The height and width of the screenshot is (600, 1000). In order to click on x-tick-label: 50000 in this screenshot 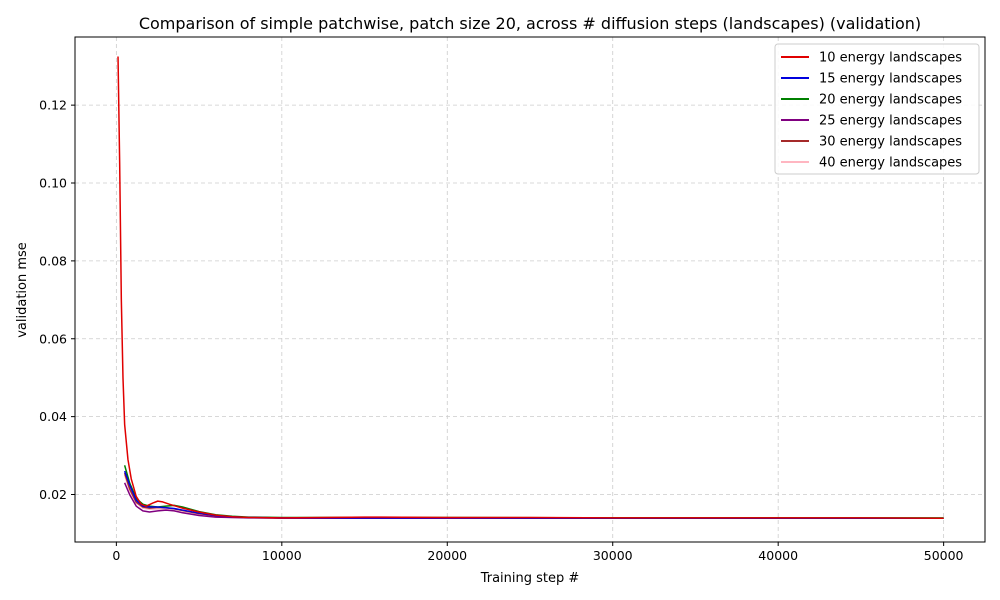, I will do `click(944, 555)`.